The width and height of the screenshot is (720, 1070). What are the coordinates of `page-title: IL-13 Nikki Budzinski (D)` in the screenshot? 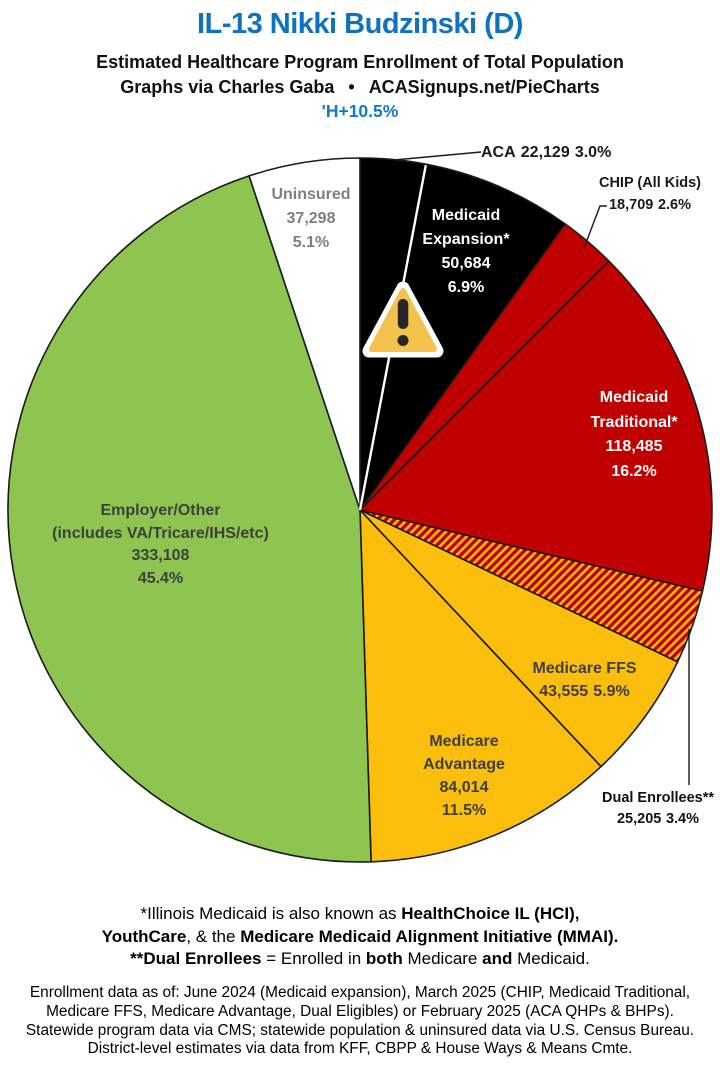 It's located at (360, 24).